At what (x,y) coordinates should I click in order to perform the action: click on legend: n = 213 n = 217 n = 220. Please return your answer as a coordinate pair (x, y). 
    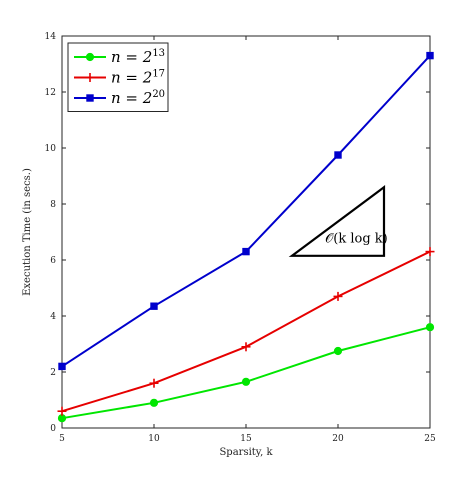
    Looking at the image, I should click on (118, 77).